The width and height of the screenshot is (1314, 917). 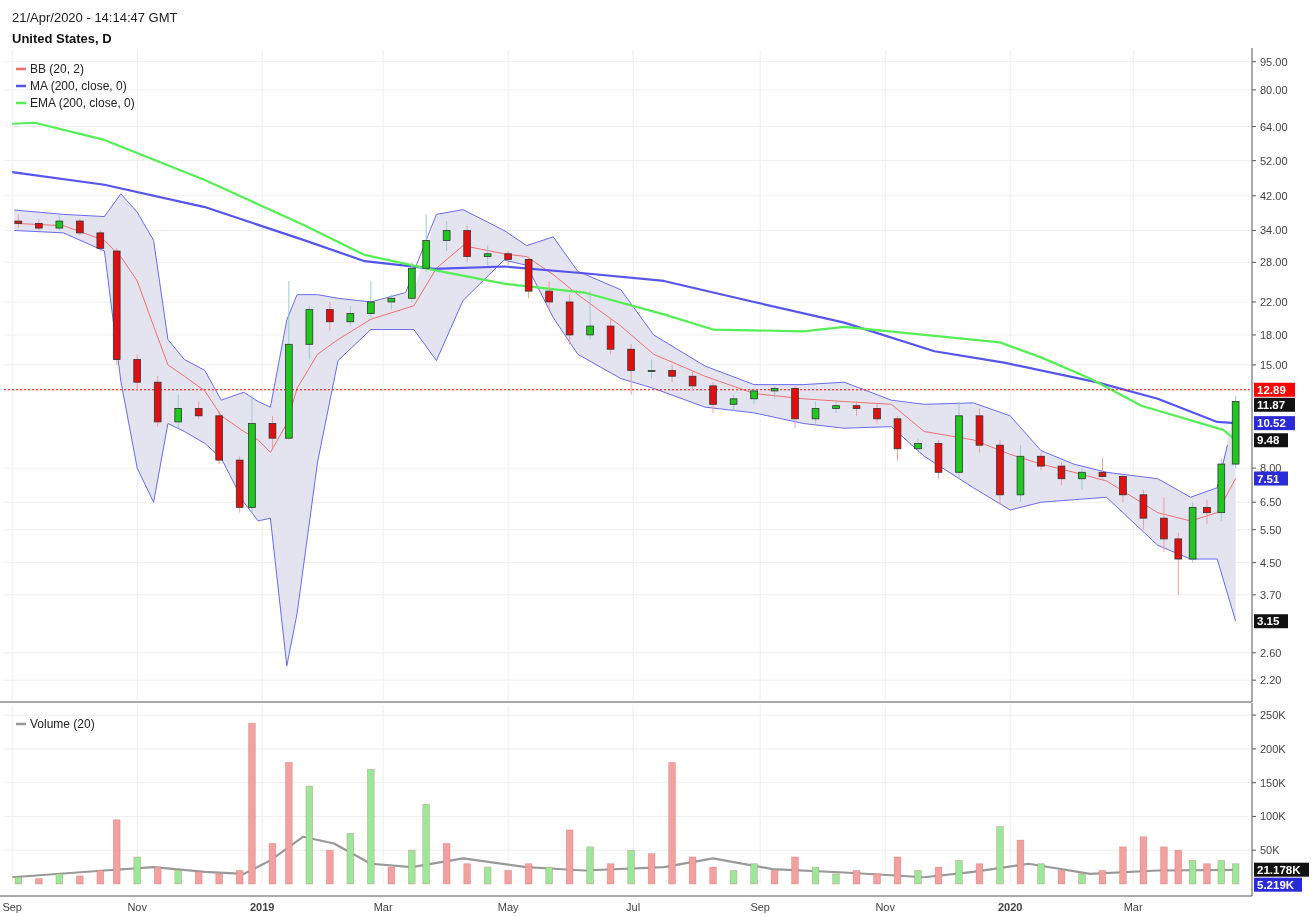 What do you see at coordinates (1274, 195) in the screenshot?
I see `y-tick-label: 42.00` at bounding box center [1274, 195].